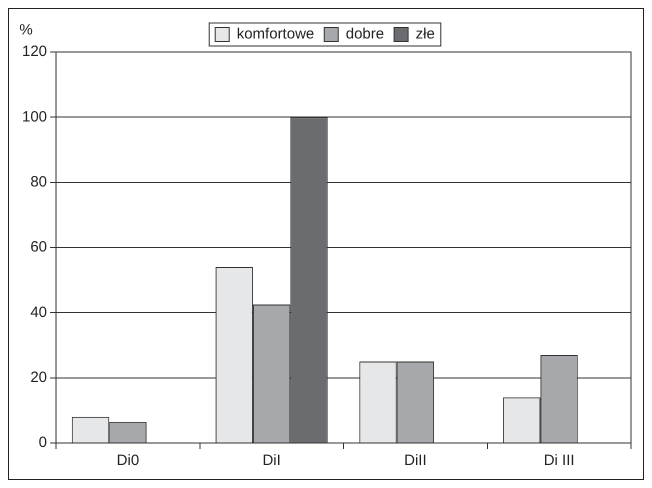 The width and height of the screenshot is (652, 488). I want to click on y-tick-label: 20, so click(39, 377).